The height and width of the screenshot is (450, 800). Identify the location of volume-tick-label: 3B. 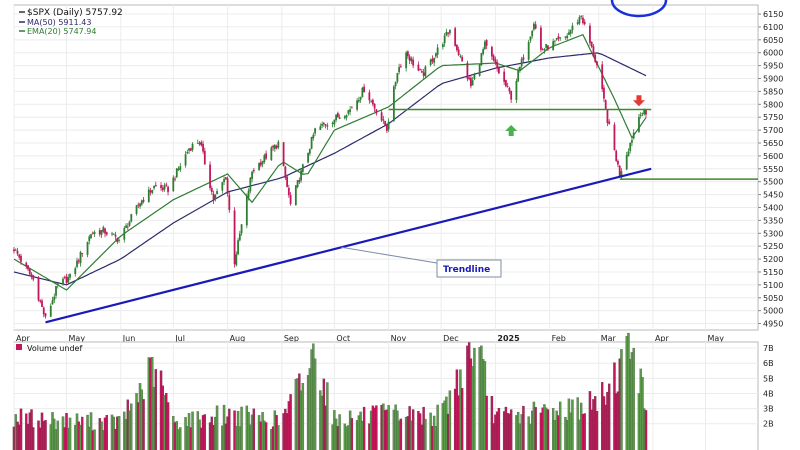
(768, 409).